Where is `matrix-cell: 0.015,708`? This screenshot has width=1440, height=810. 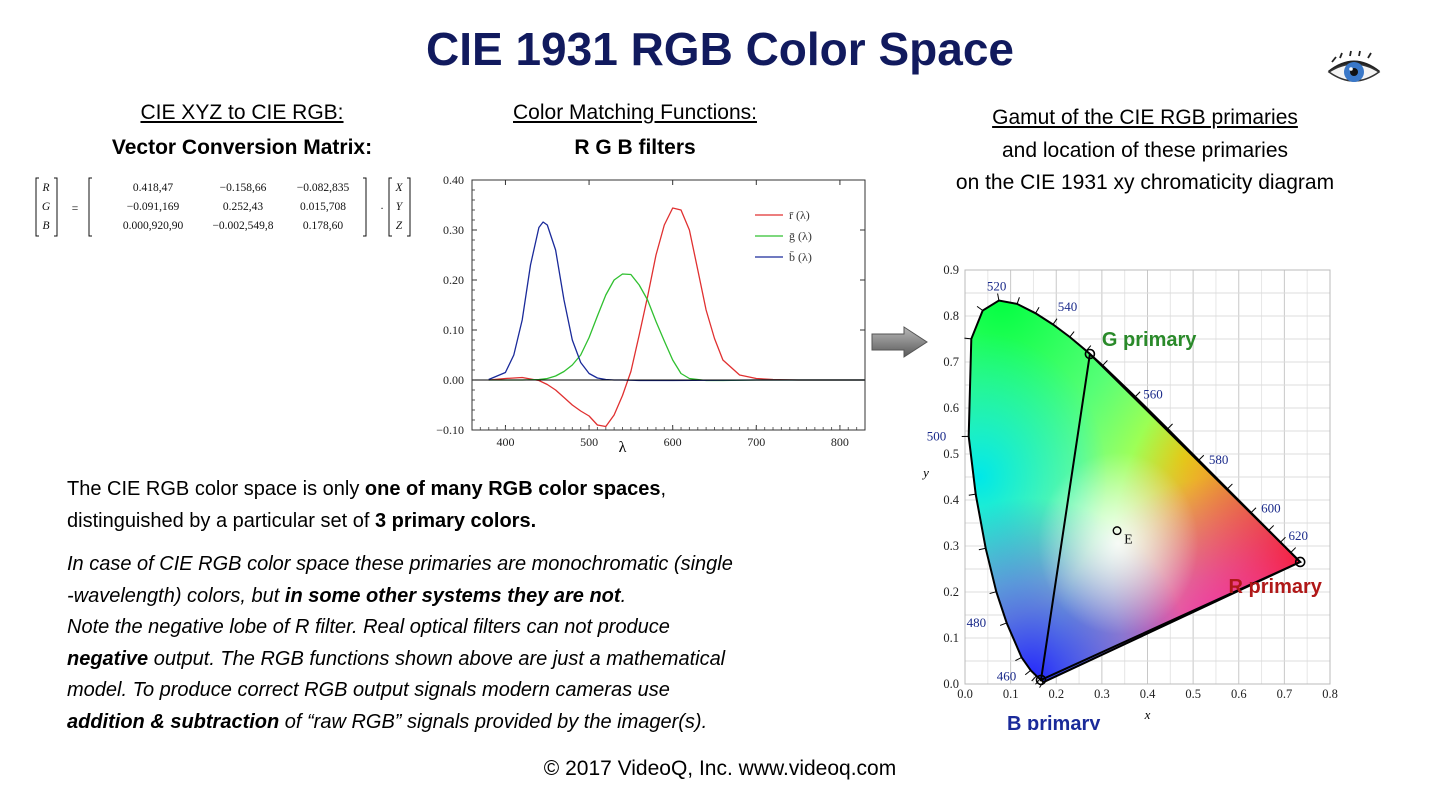
matrix-cell: 0.015,708 is located at coordinates (323, 207).